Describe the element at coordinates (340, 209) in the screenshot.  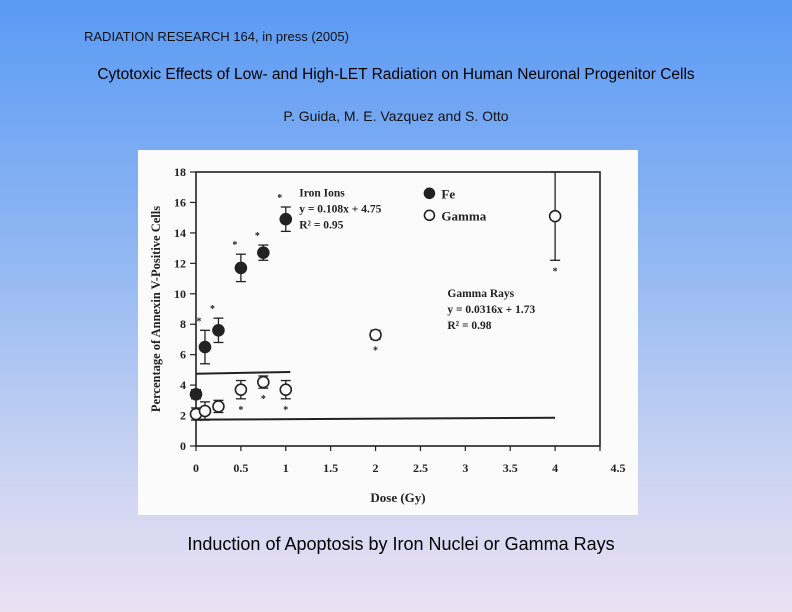
I see `fe-fit-annotation: y = 0.108x + 4.75` at that location.